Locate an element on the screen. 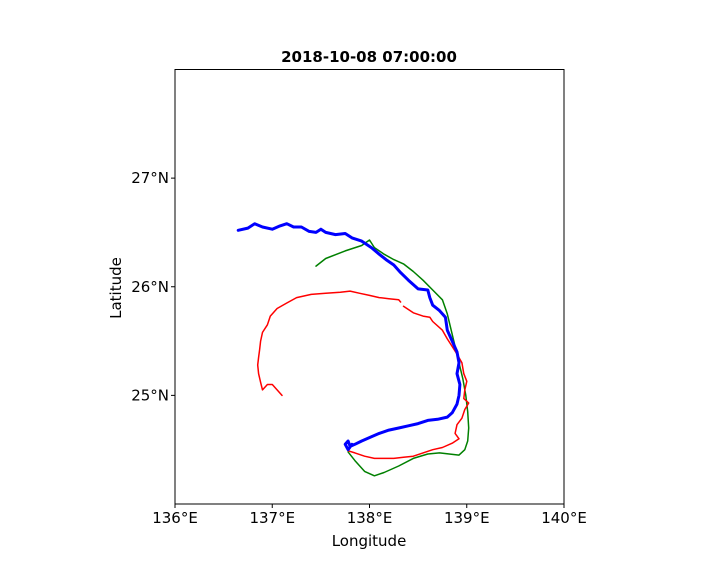 The image size is (720, 576). y-axis-ticks: 25°N 26°N 27°N is located at coordinates (153, 286).